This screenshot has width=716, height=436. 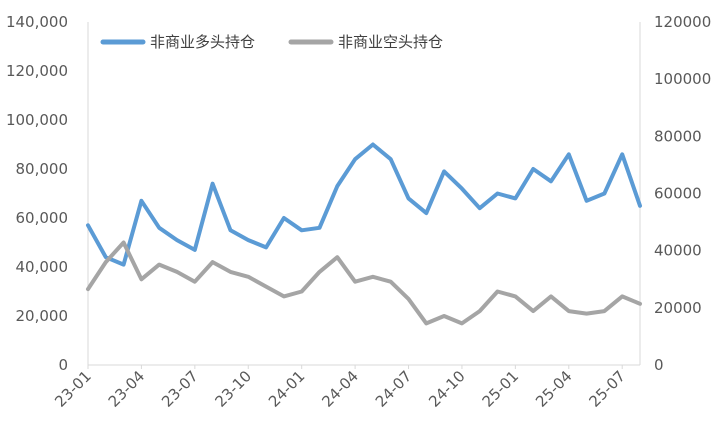 I want to click on x-tick-label: 24-07, so click(x=394, y=389).